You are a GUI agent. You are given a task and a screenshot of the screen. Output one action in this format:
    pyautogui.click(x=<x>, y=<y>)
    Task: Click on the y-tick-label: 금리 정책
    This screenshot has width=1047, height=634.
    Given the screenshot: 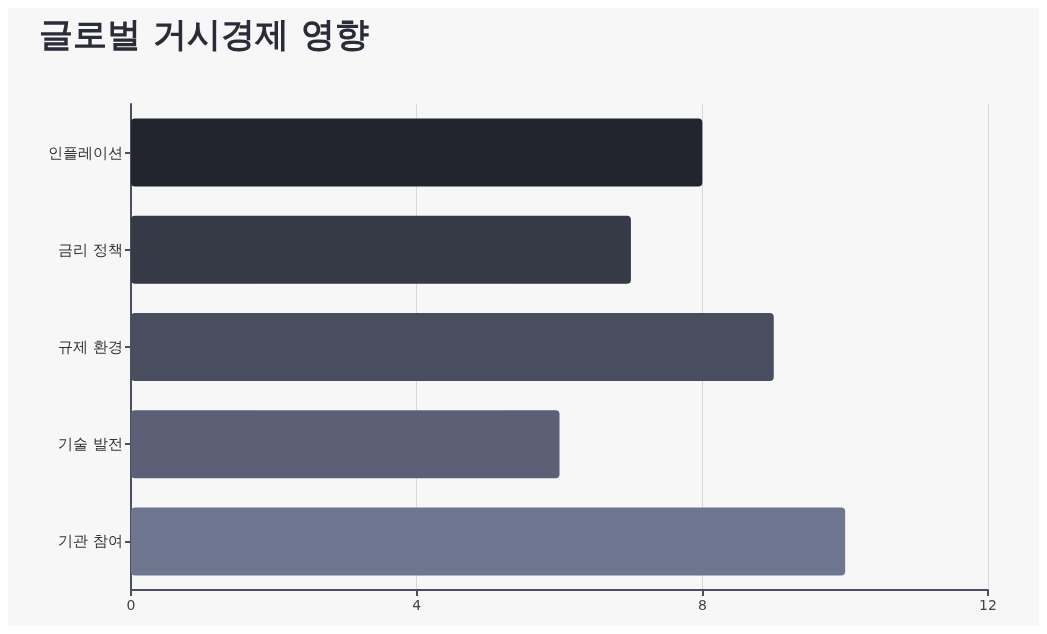 What is the action you would take?
    pyautogui.click(x=90, y=249)
    